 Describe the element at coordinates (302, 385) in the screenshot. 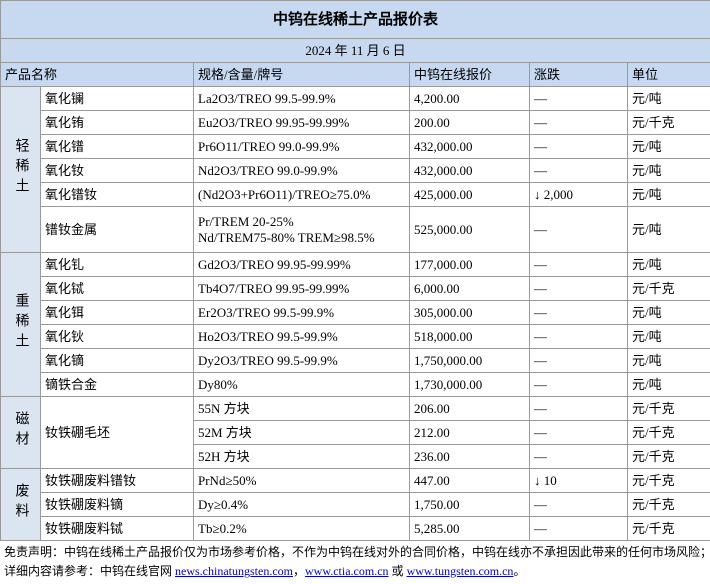

I see `spec: Dy80%` at that location.